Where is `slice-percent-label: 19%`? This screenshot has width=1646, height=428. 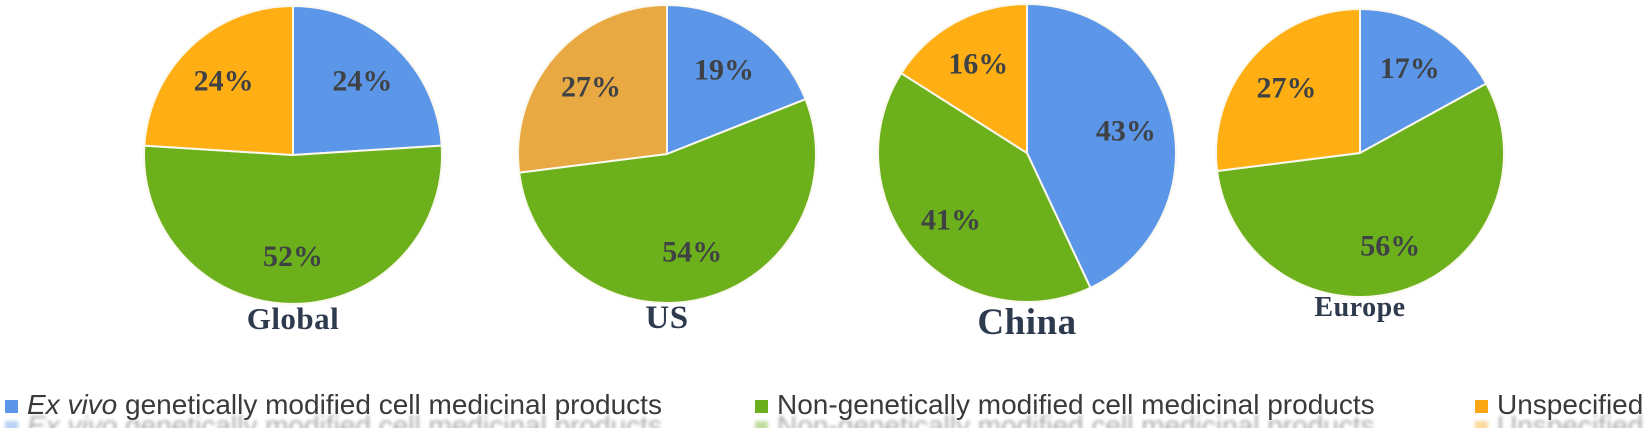 slice-percent-label: 19% is located at coordinates (724, 70).